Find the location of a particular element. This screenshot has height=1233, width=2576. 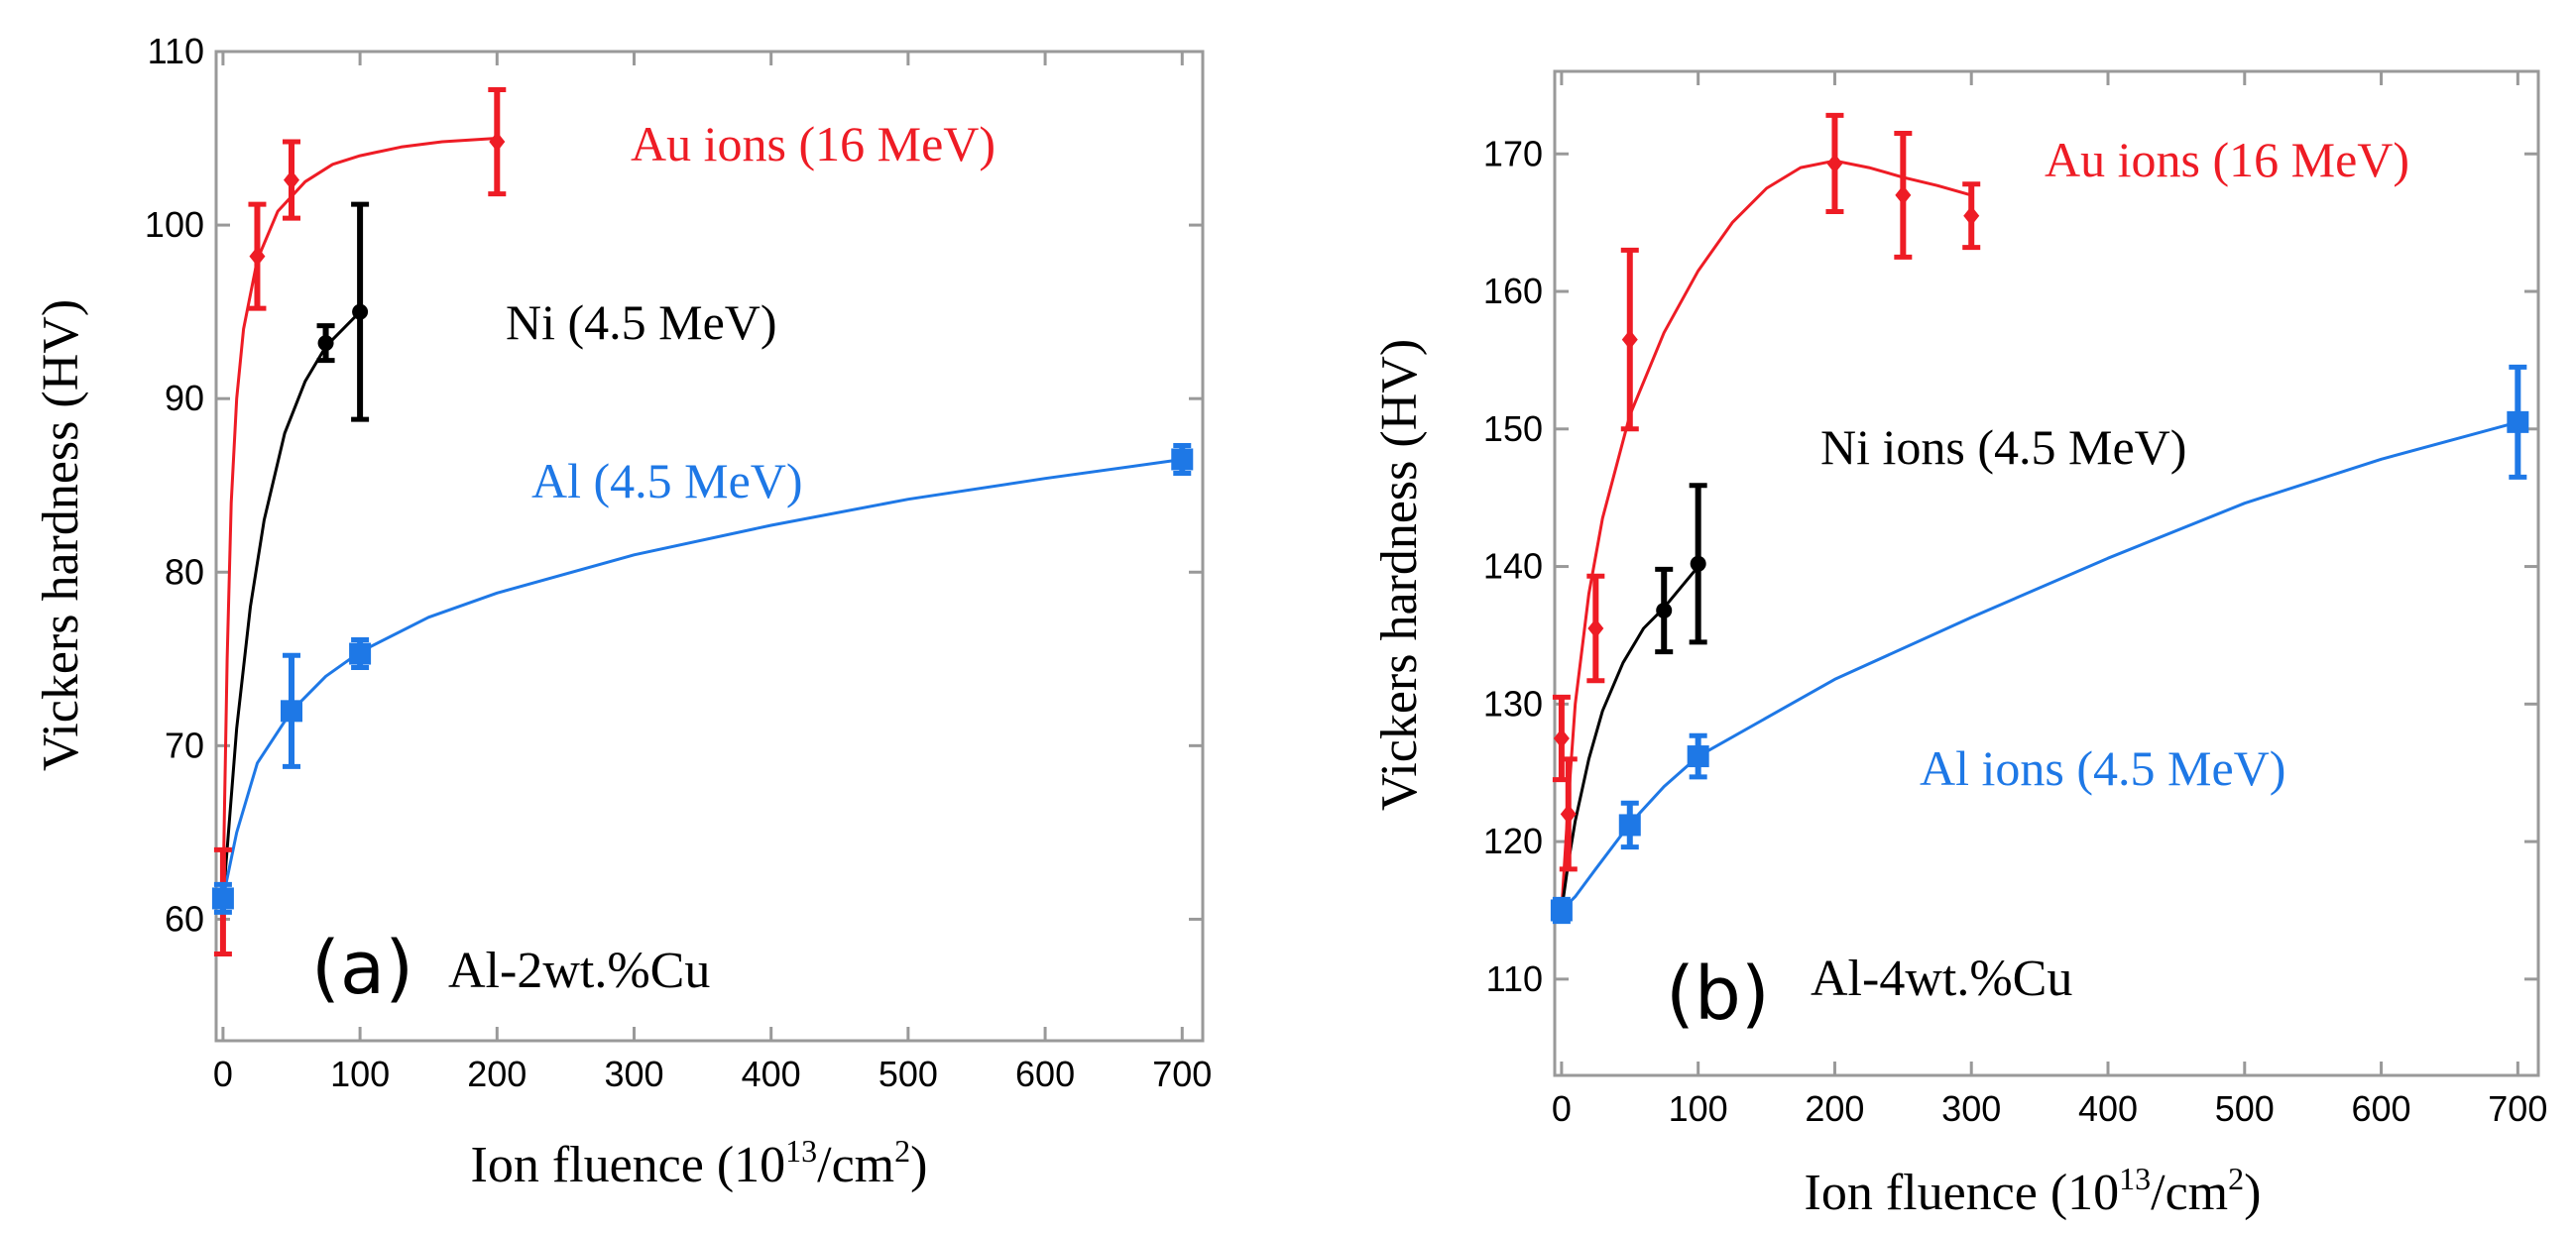

y-tick-label: 120 is located at coordinates (1513, 841).